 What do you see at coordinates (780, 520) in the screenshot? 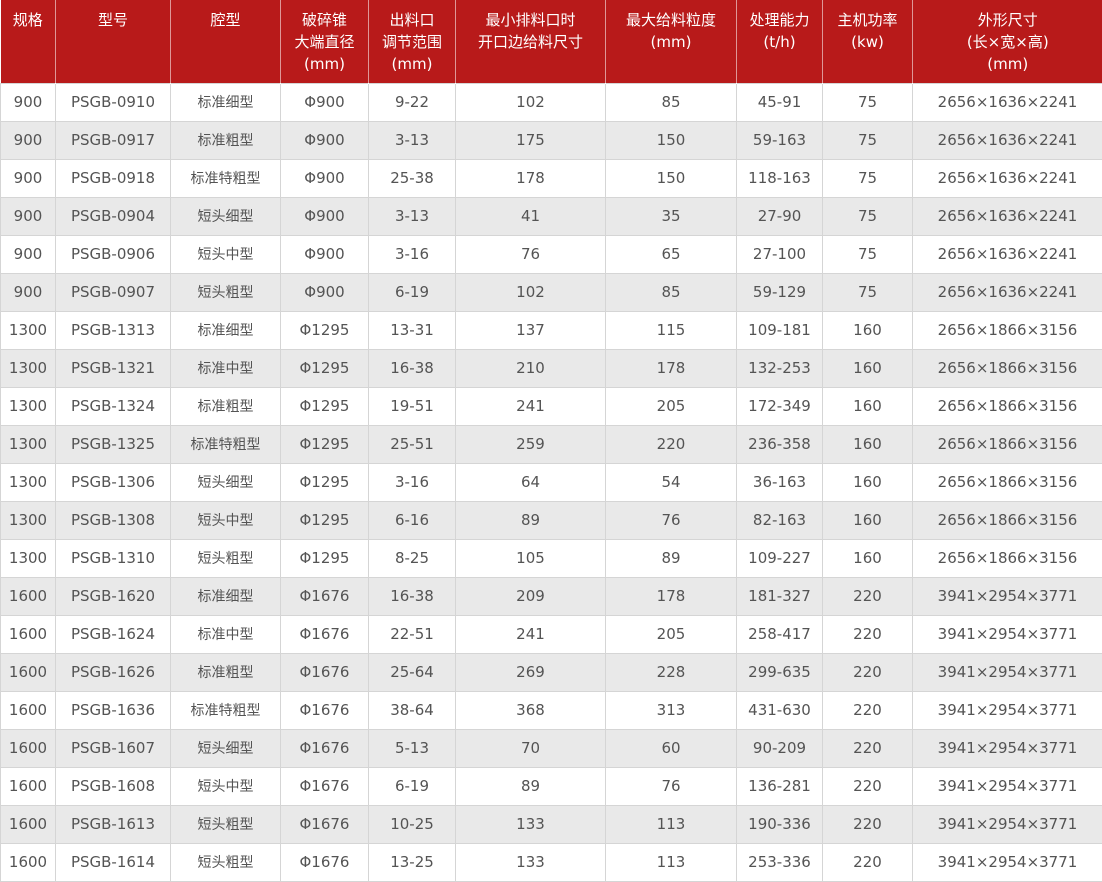
I see `cell-capacity: 82-163` at bounding box center [780, 520].